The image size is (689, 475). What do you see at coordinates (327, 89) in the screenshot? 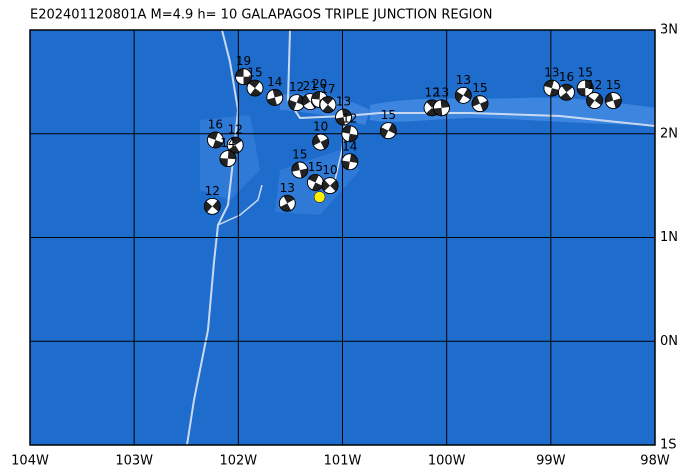
I see `depth-label: 17` at bounding box center [327, 89].